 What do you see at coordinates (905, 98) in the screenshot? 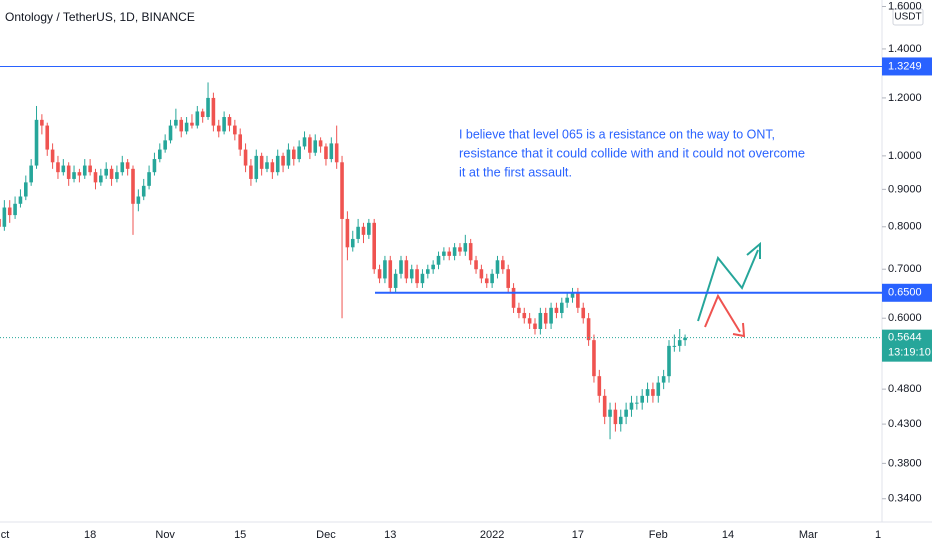
I see `y-tick-label: 1.2000` at bounding box center [905, 98].